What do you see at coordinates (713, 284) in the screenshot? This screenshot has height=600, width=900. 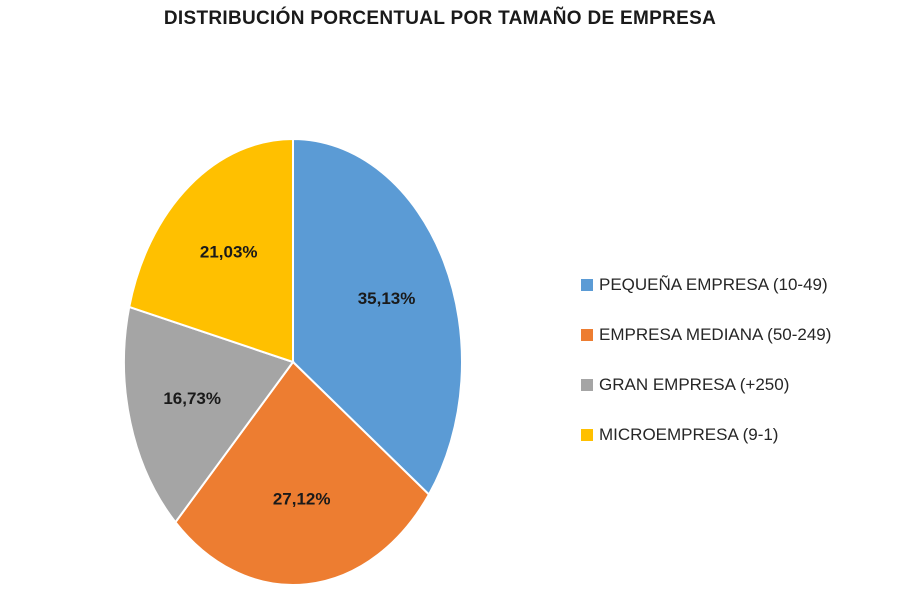 I see `legend-label: PEQUEÑA EMPRESA (10-49)` at bounding box center [713, 284].